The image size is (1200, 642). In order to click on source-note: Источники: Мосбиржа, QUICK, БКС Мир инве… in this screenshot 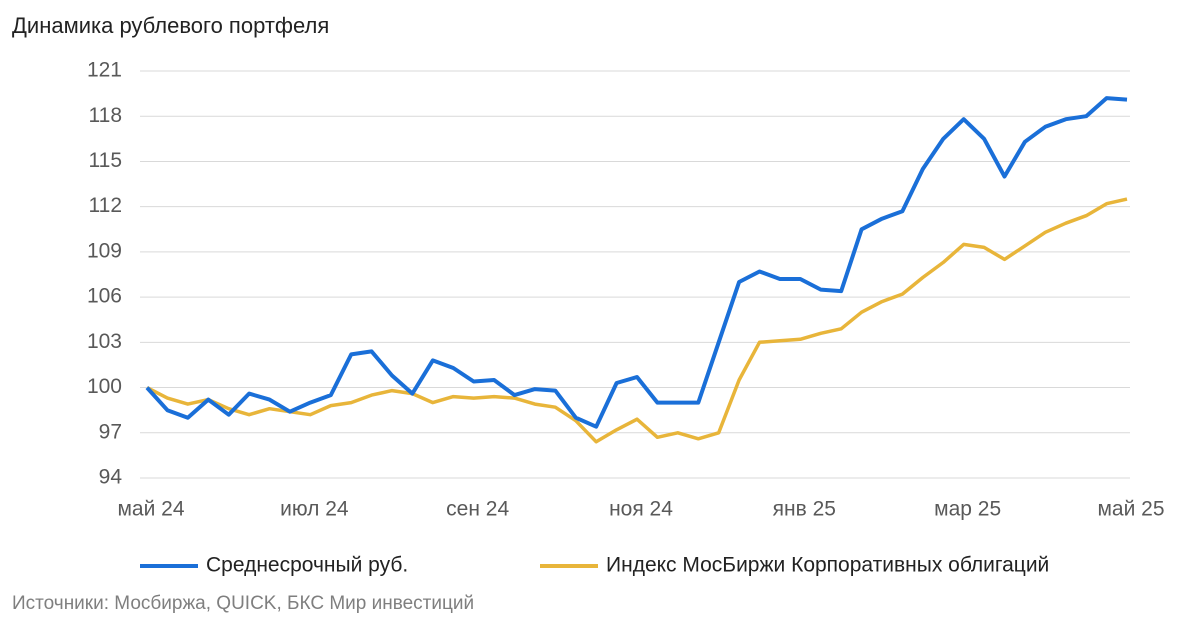, I will do `click(243, 603)`.